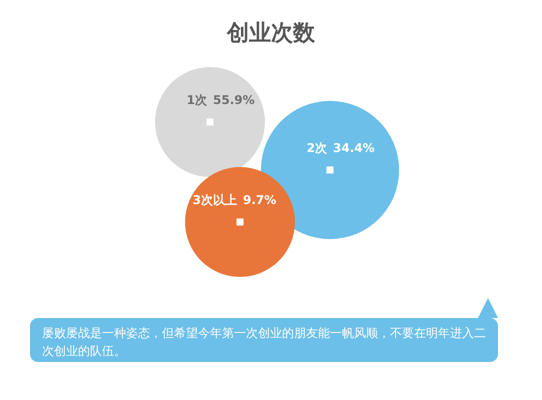  Describe the element at coordinates (259, 200) in the screenshot. I see `data-label: 9.7%` at that location.